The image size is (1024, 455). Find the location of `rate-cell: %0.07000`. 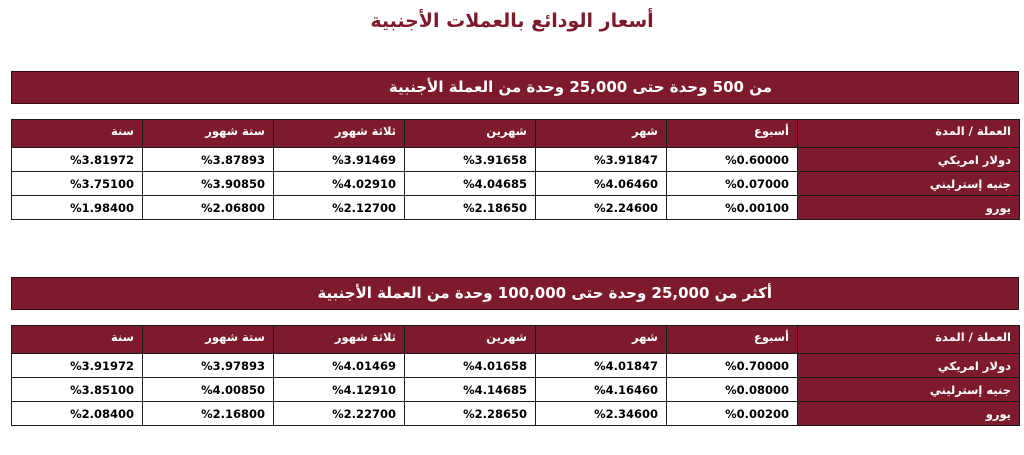

rate-cell: %0.07000 is located at coordinates (732, 183).